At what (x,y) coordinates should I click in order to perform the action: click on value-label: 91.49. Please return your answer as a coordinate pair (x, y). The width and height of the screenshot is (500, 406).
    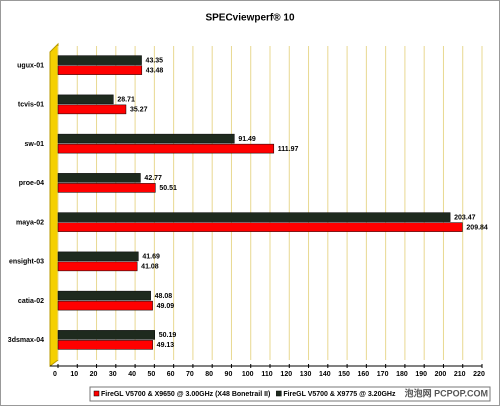
    Looking at the image, I should click on (247, 139).